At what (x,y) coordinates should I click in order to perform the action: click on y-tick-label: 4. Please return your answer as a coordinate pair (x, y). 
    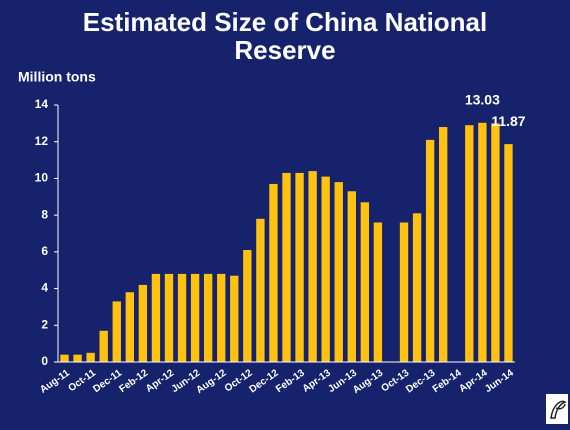
    Looking at the image, I should click on (44, 288).